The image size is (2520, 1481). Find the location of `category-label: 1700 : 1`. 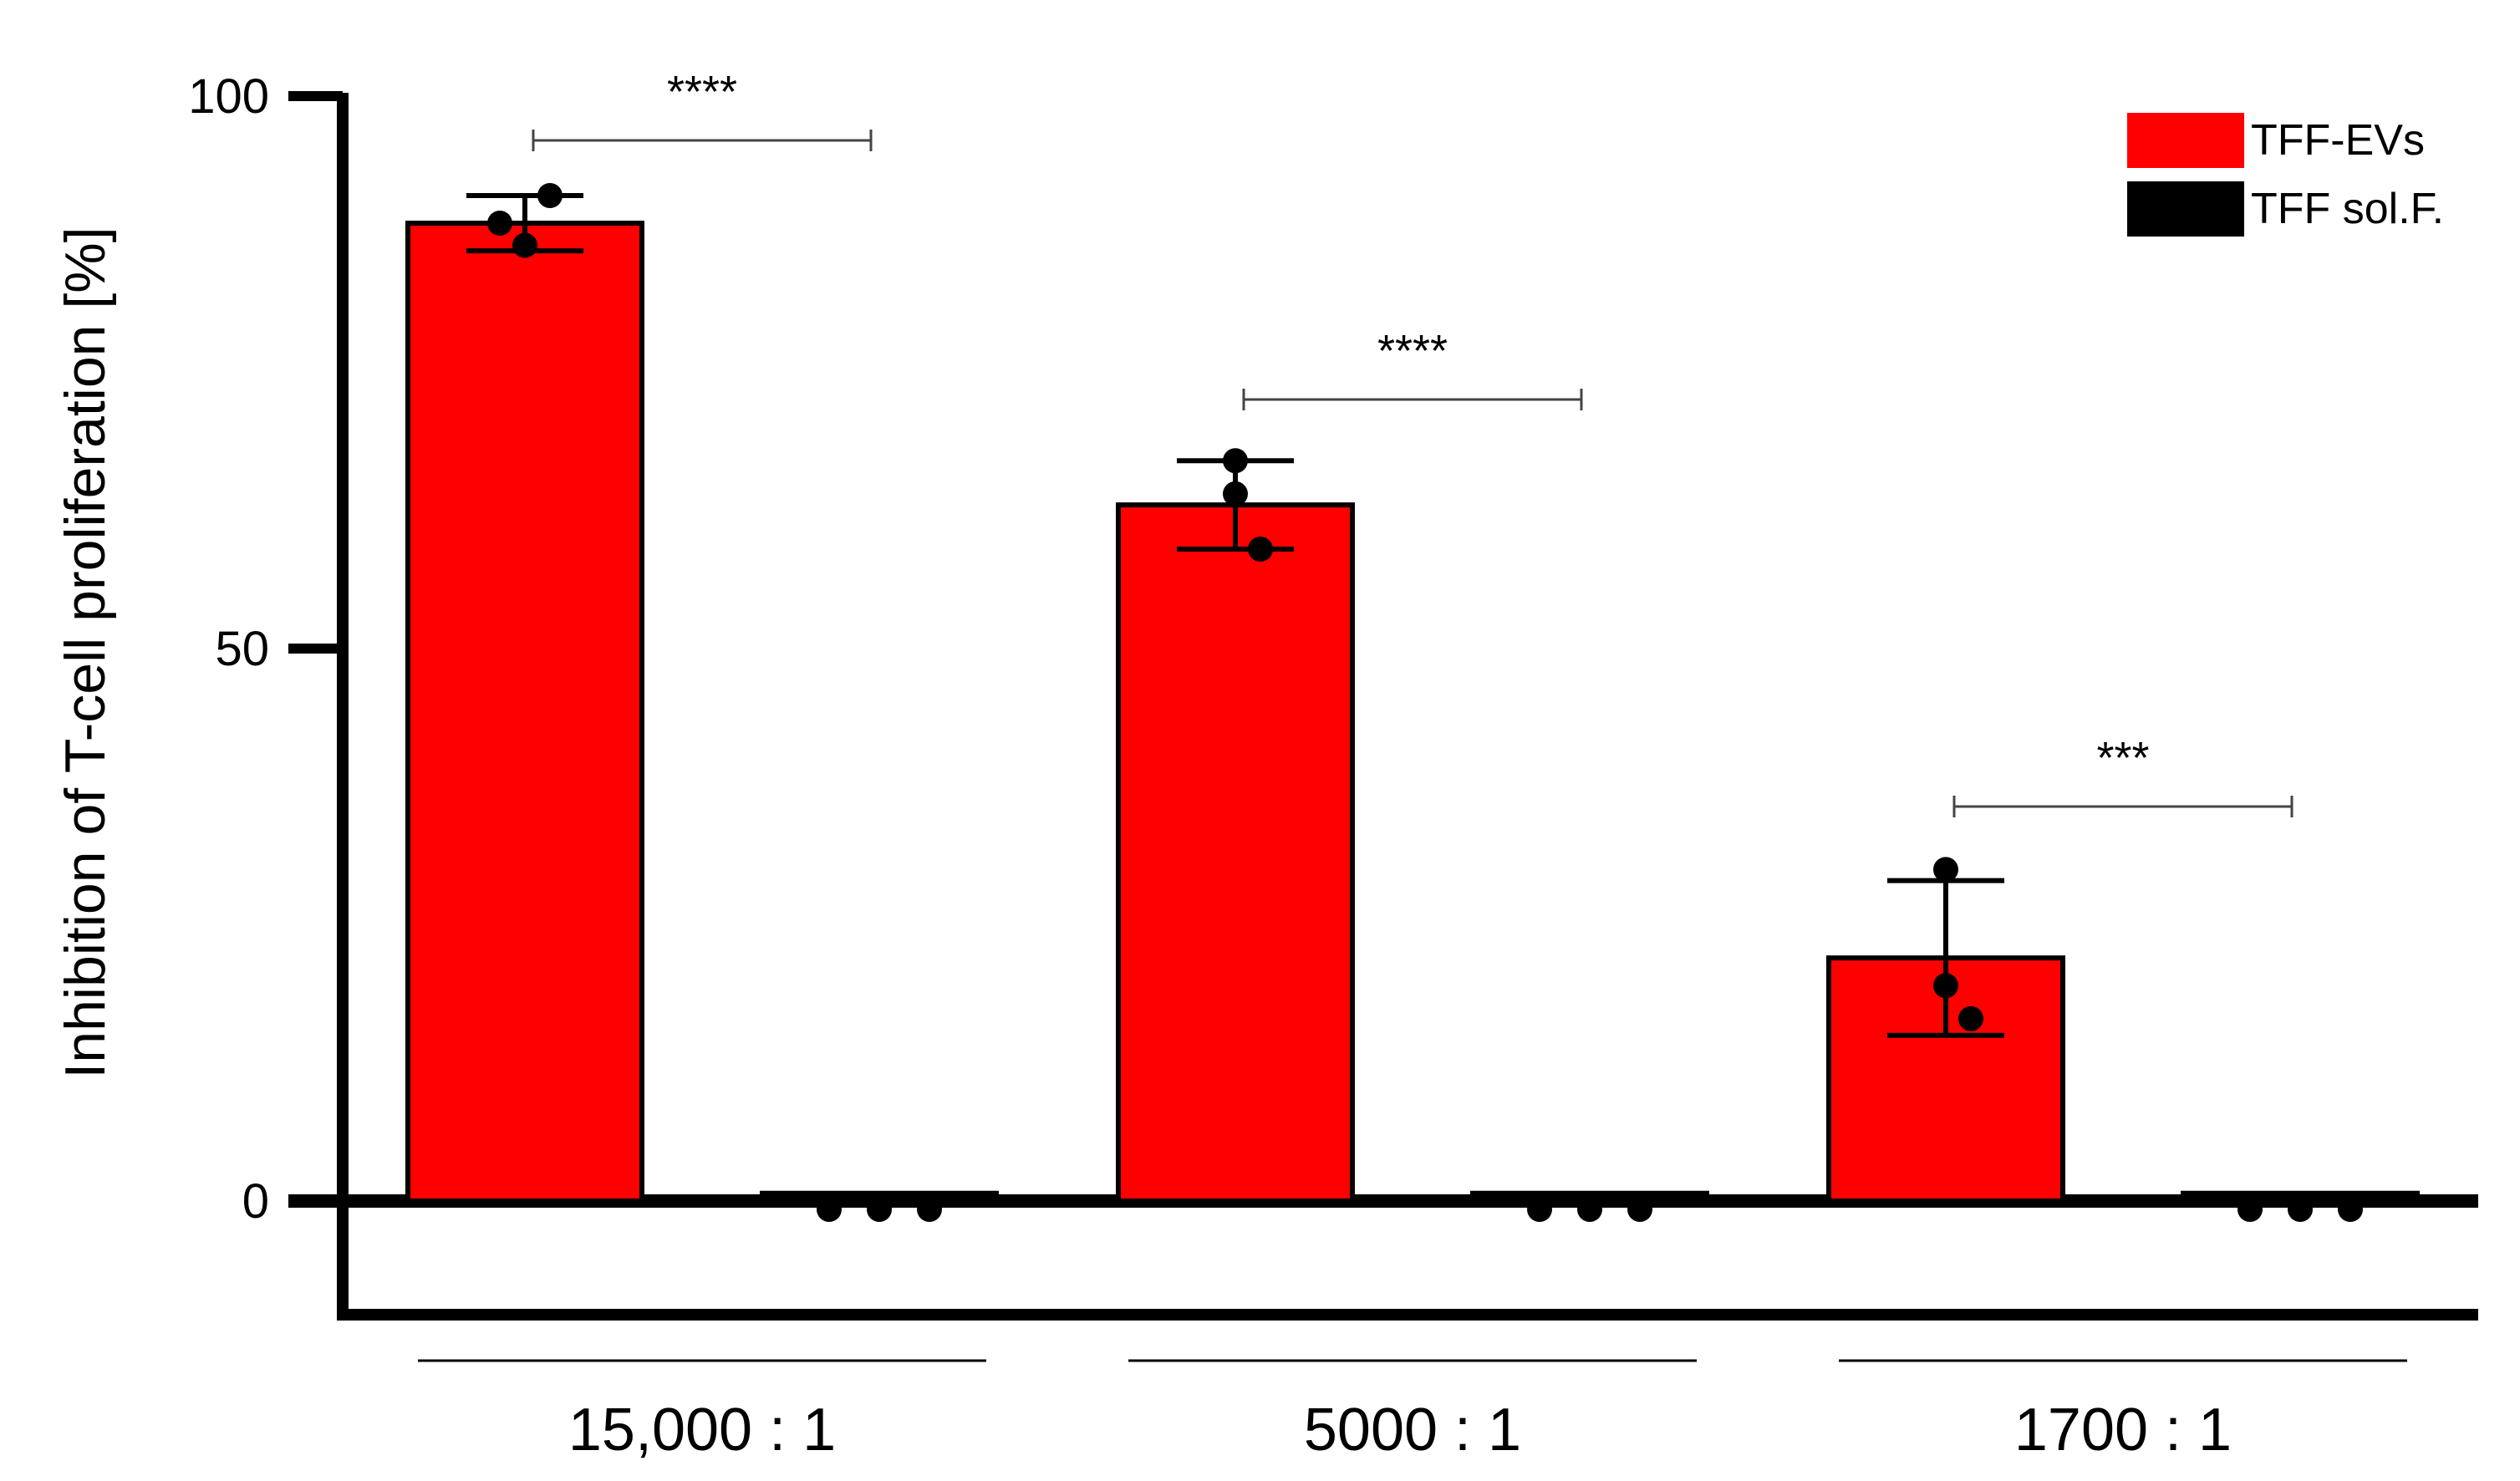

category-label: 1700 : 1 is located at coordinates (2123, 1430).